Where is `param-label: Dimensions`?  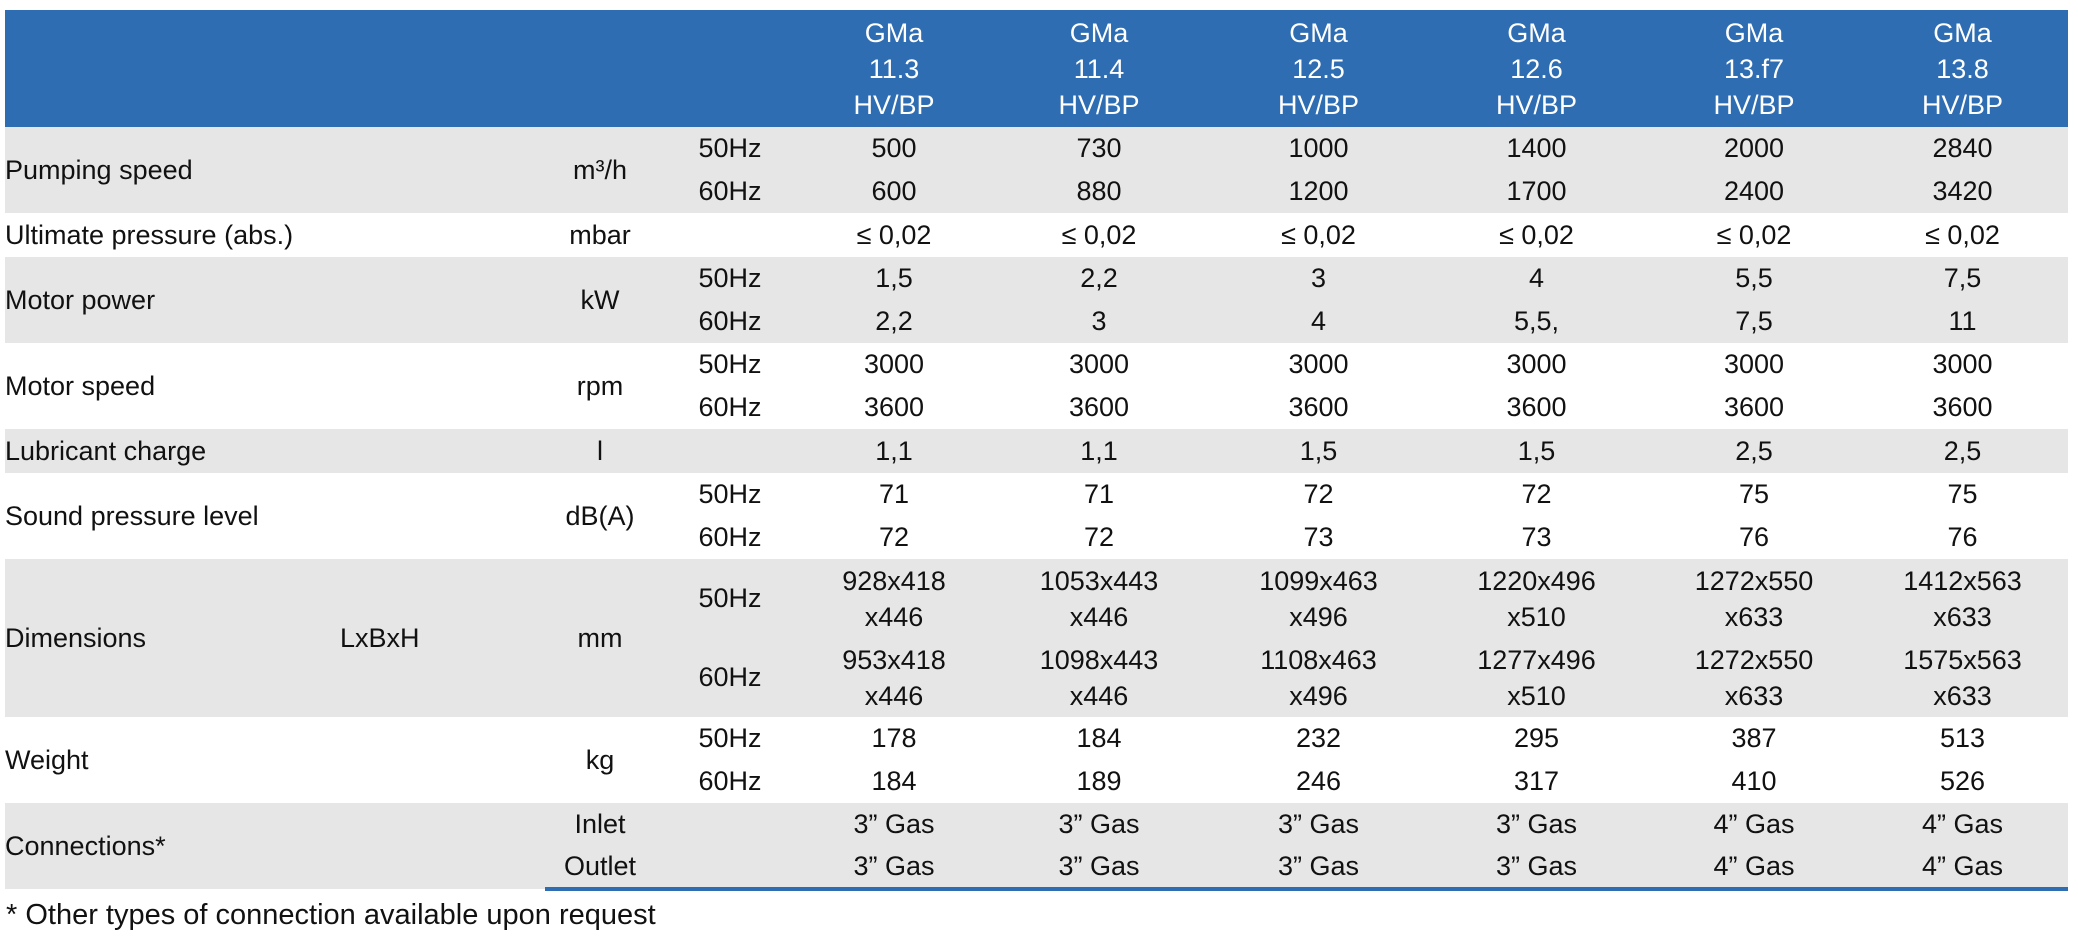
param-label: Dimensions is located at coordinates (172, 638).